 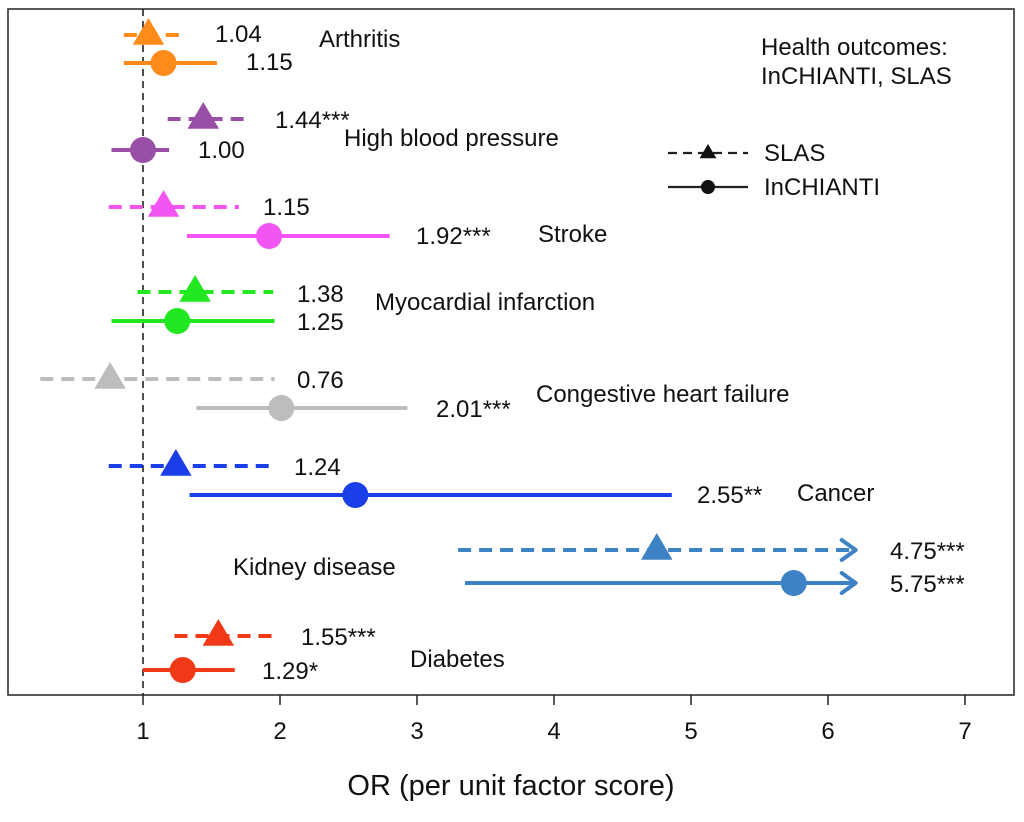 What do you see at coordinates (794, 153) in the screenshot?
I see `legend-label: SLAS` at bounding box center [794, 153].